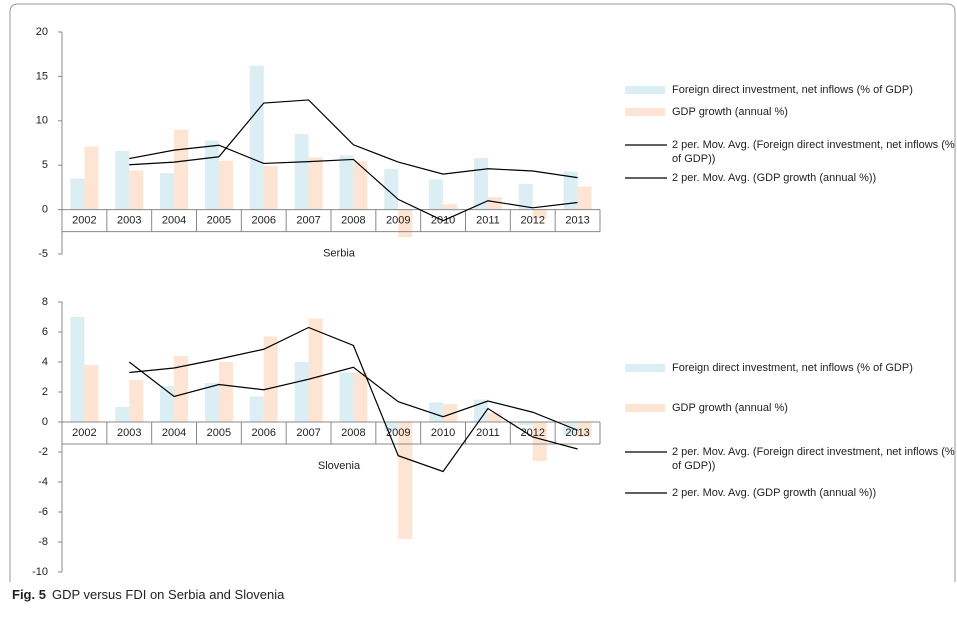 The image size is (957, 617). What do you see at coordinates (43, 452) in the screenshot?
I see `y-tick-label: -2` at bounding box center [43, 452].